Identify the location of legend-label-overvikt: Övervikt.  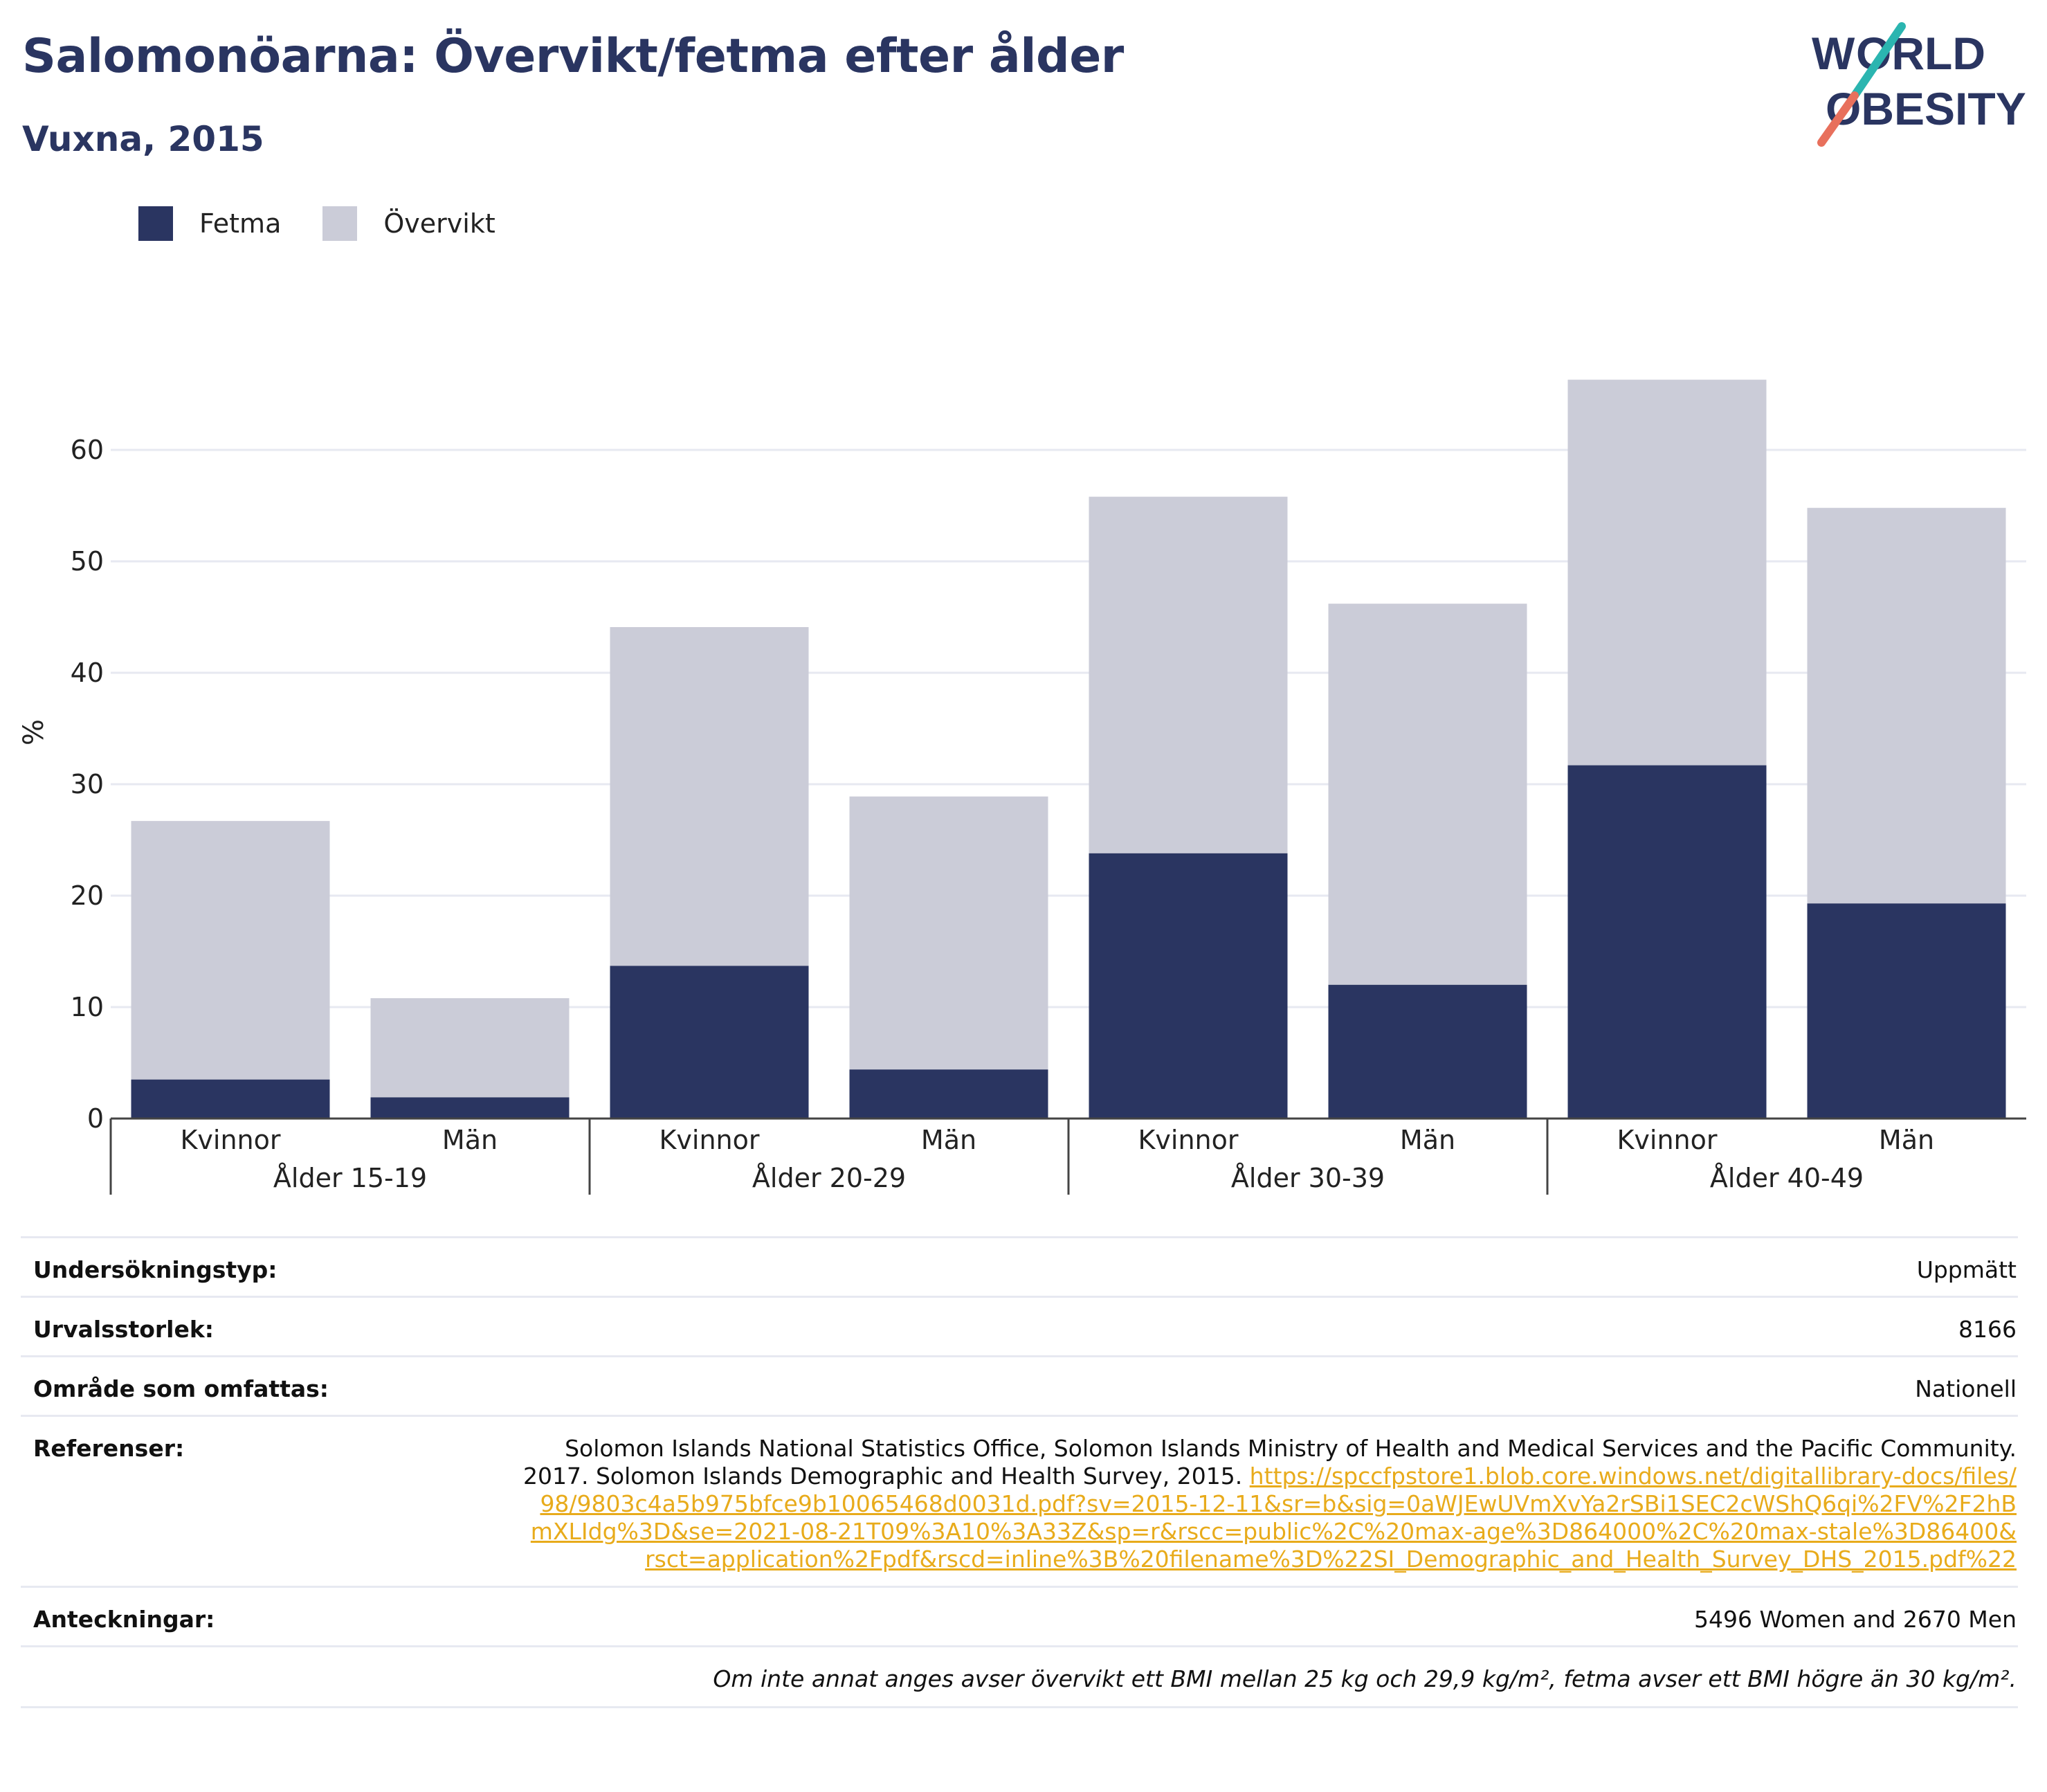
(439, 223).